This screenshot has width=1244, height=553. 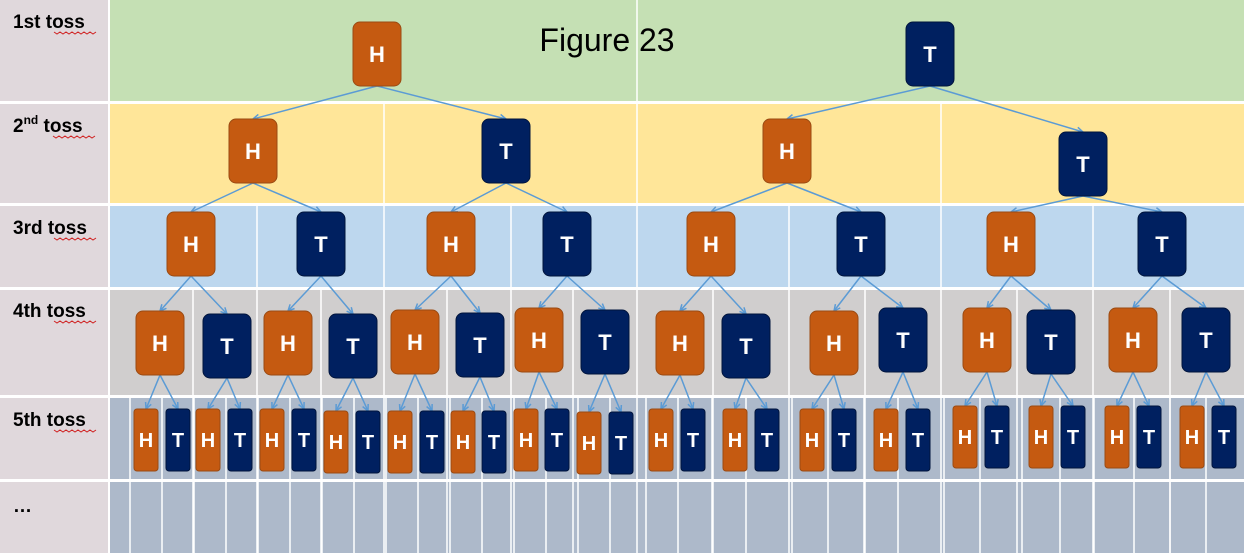 What do you see at coordinates (680, 343) in the screenshot?
I see `heads-node-toss-4: H` at bounding box center [680, 343].